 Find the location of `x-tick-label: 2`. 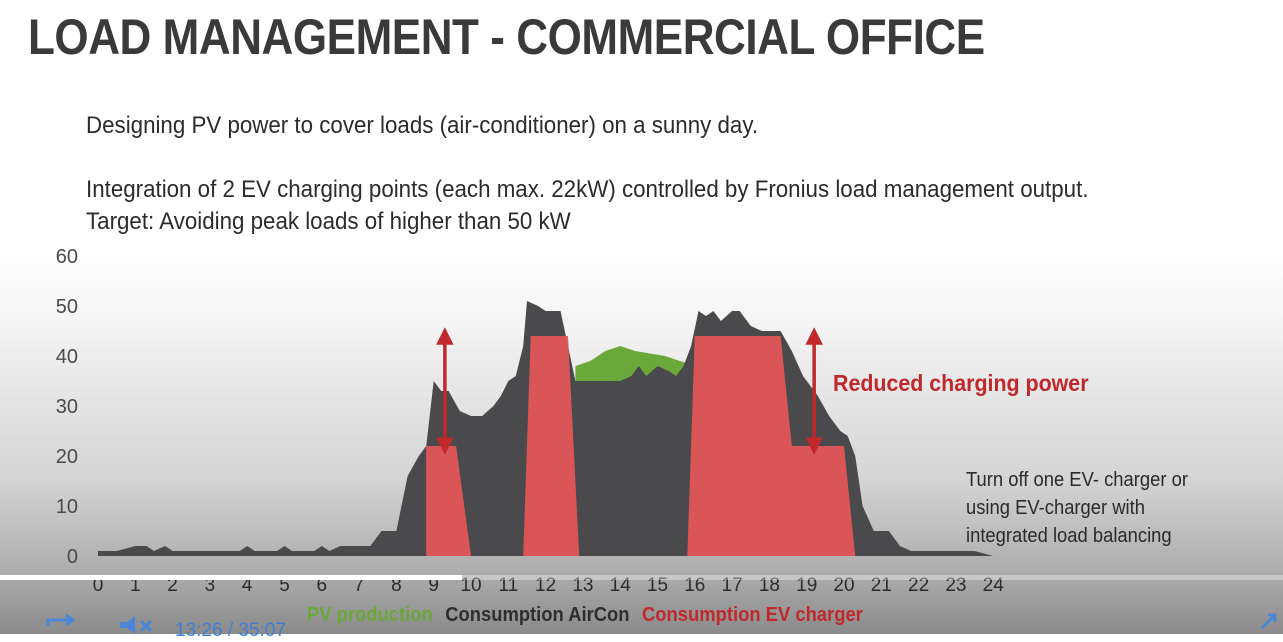

x-tick-label: 2 is located at coordinates (172, 585).